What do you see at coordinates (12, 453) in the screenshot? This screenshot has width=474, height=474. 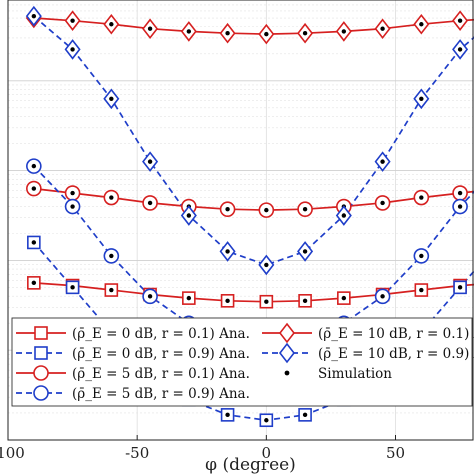 I see `x-tick-label: -100` at bounding box center [12, 453].